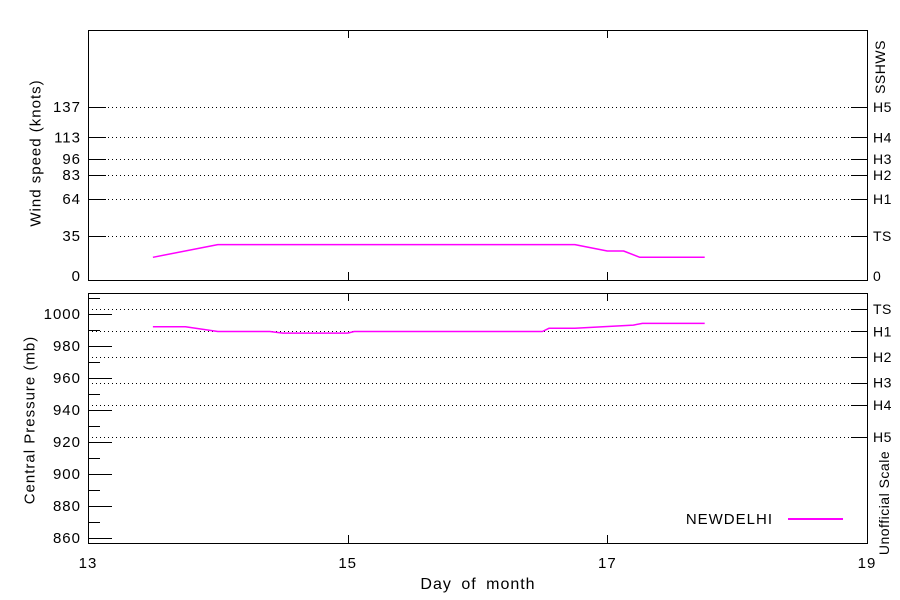 The image size is (900, 600). What do you see at coordinates (71, 159) in the screenshot?
I see `tick-label: 96` at bounding box center [71, 159].